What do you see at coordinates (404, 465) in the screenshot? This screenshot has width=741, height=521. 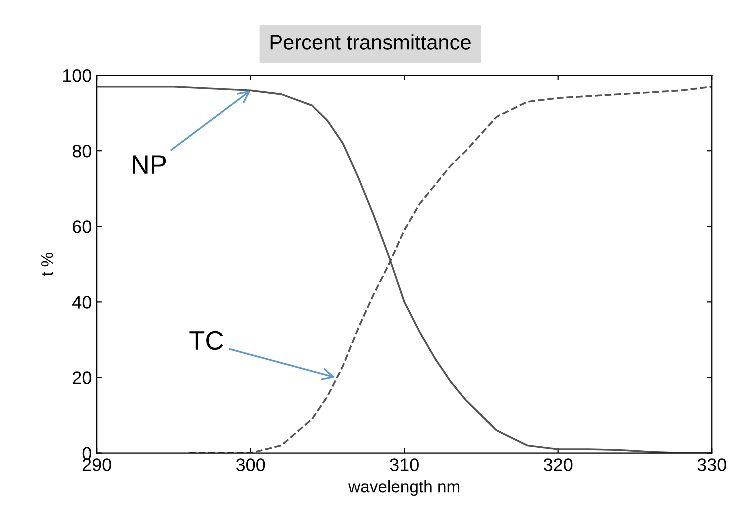 I see `x-tick-label: 310` at bounding box center [404, 465].